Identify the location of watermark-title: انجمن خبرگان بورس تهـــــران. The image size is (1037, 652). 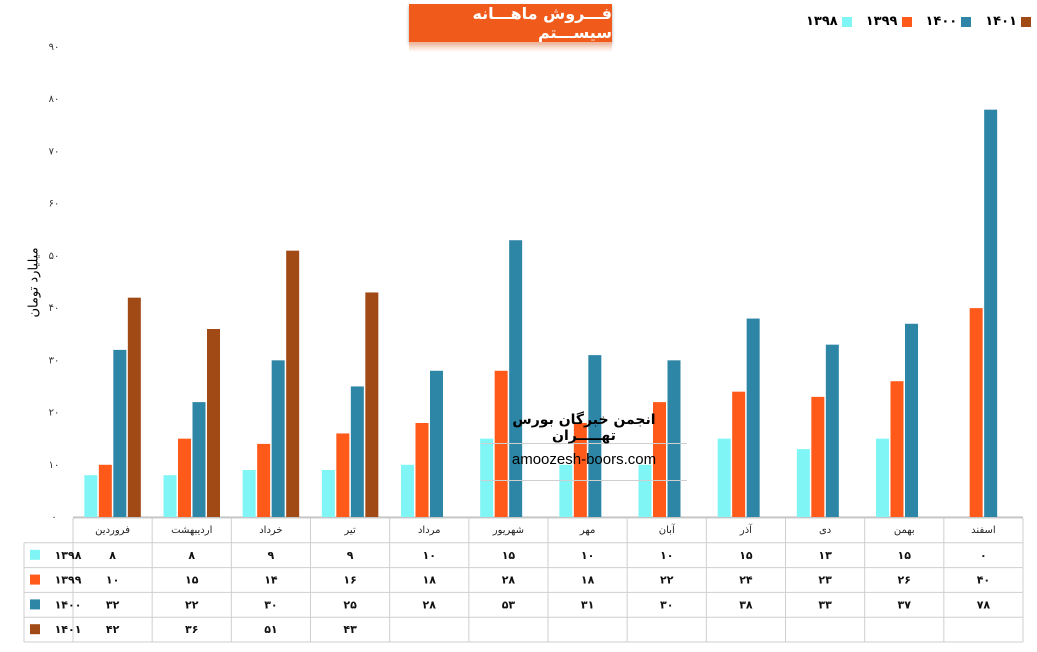
(584, 428).